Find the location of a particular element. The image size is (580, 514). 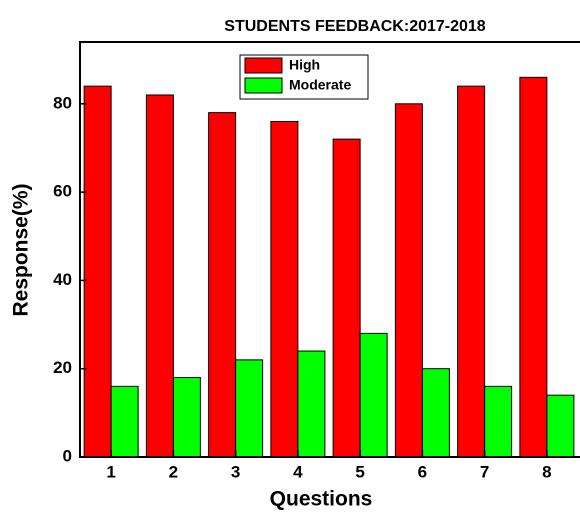

x-tick-label: 7 is located at coordinates (484, 471).